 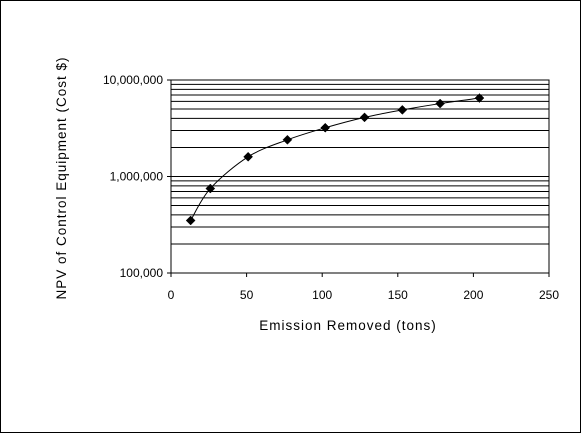 I want to click on y-tick-label: 100,000, so click(x=142, y=273).